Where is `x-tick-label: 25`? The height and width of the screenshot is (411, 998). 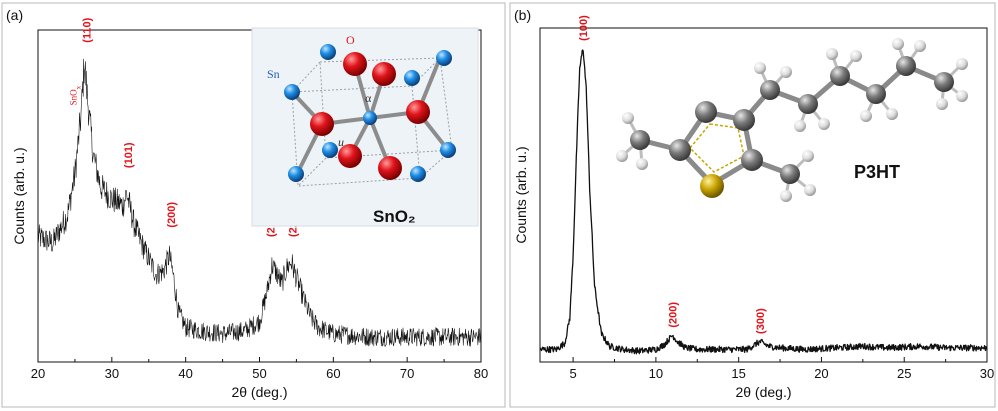 x-tick-label: 25 is located at coordinates (904, 373).